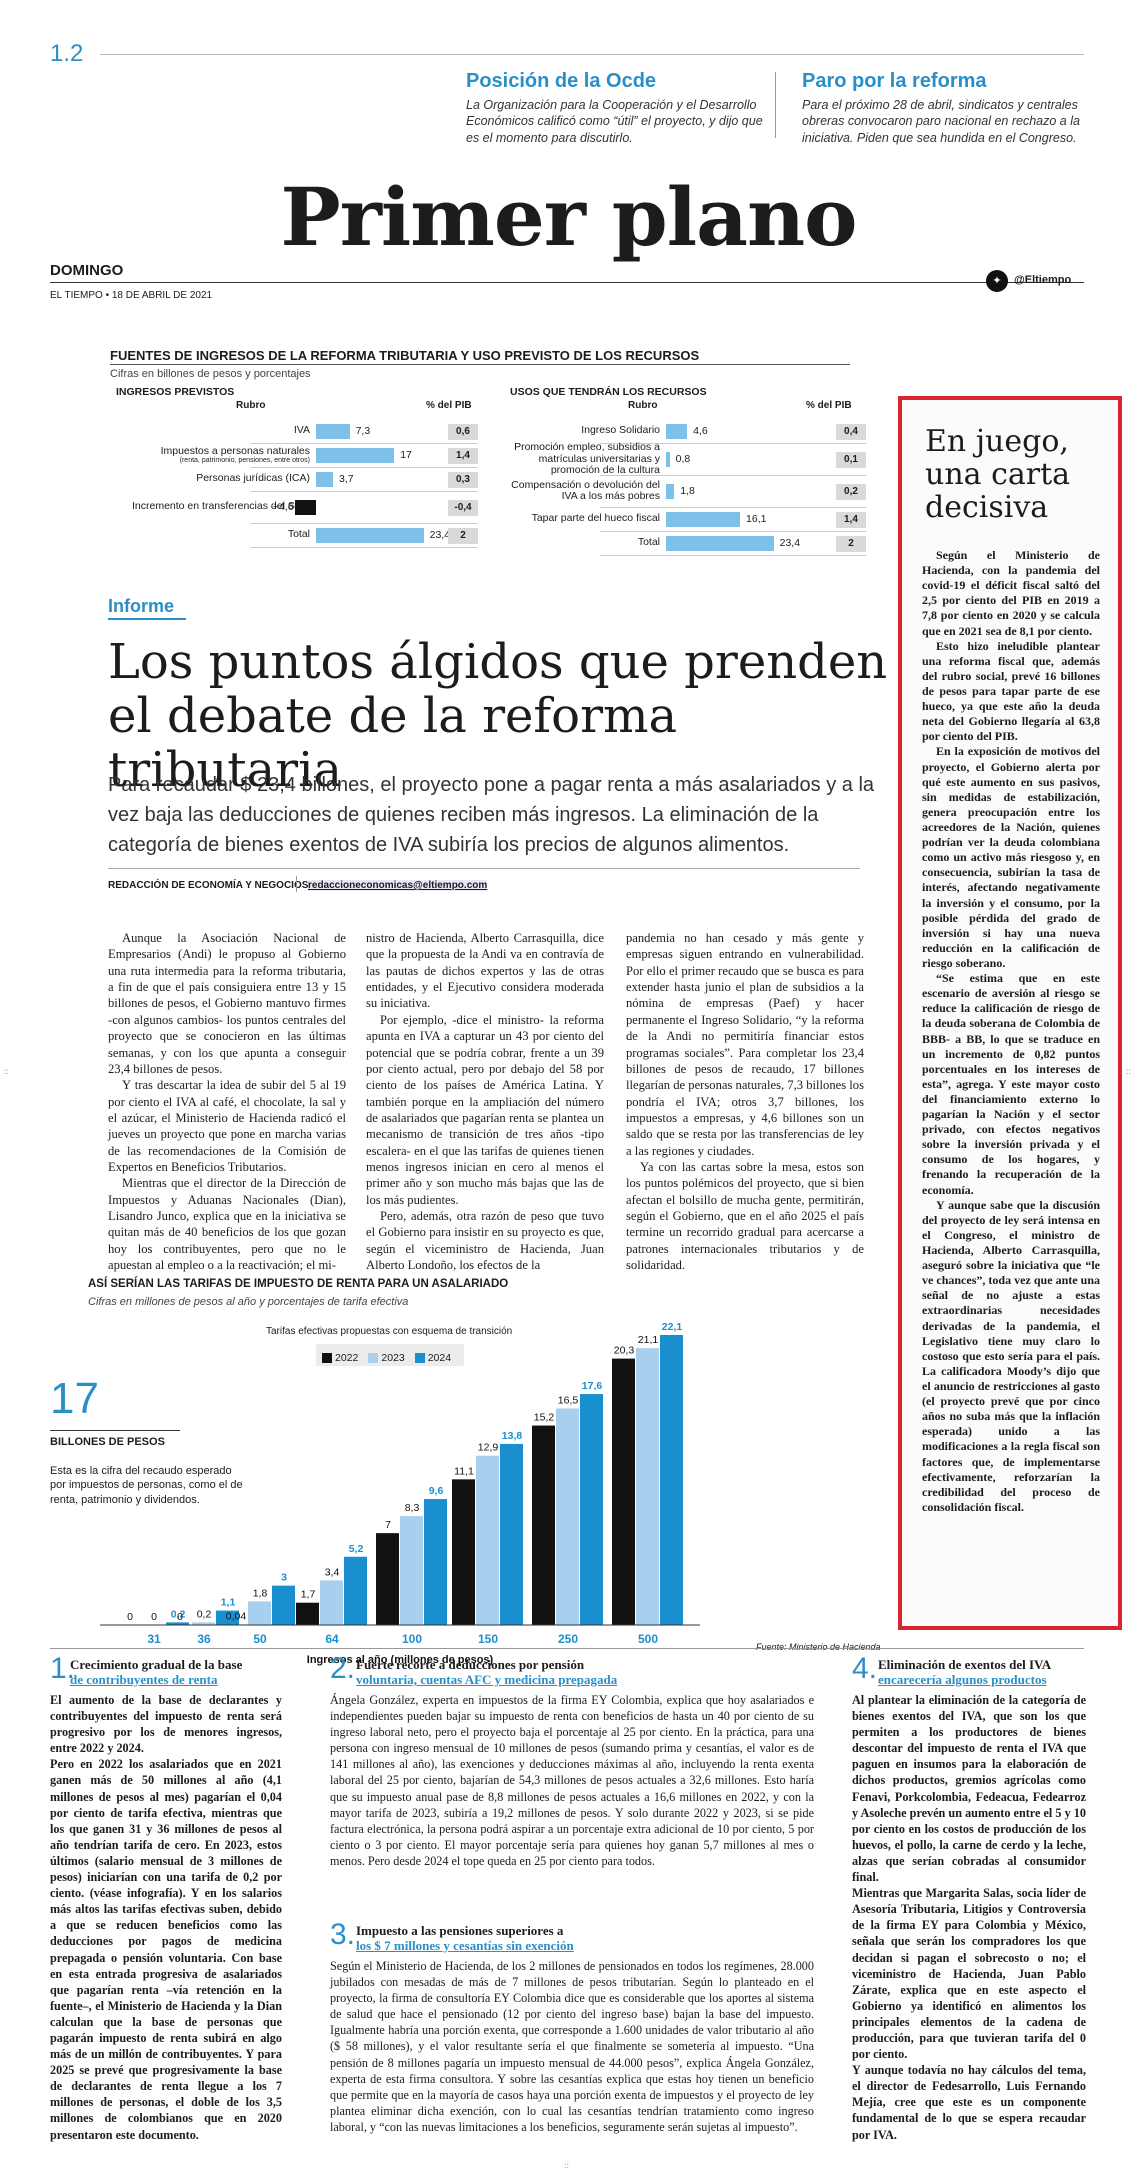 Image resolution: width=1137 pixels, height=2174 pixels. I want to click on big-number: 17, so click(74, 1398).